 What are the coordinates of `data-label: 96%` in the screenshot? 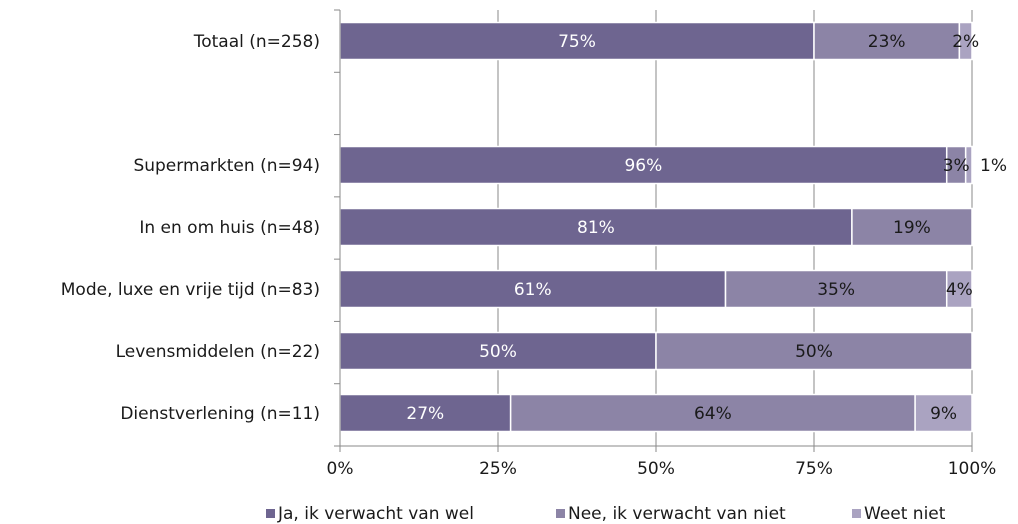 It's located at (643, 166).